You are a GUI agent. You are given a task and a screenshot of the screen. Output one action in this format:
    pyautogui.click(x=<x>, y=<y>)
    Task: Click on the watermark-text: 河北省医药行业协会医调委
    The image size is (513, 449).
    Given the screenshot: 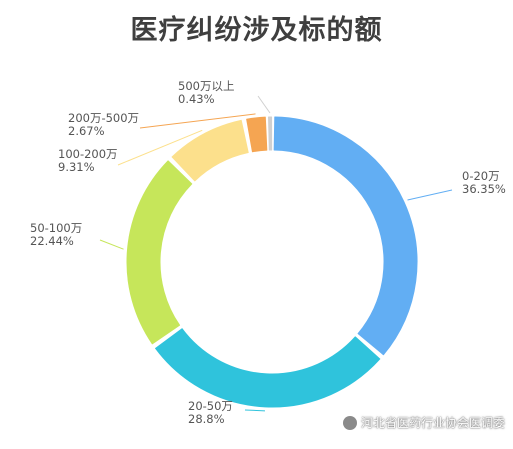 What is the action you would take?
    pyautogui.click(x=432, y=423)
    